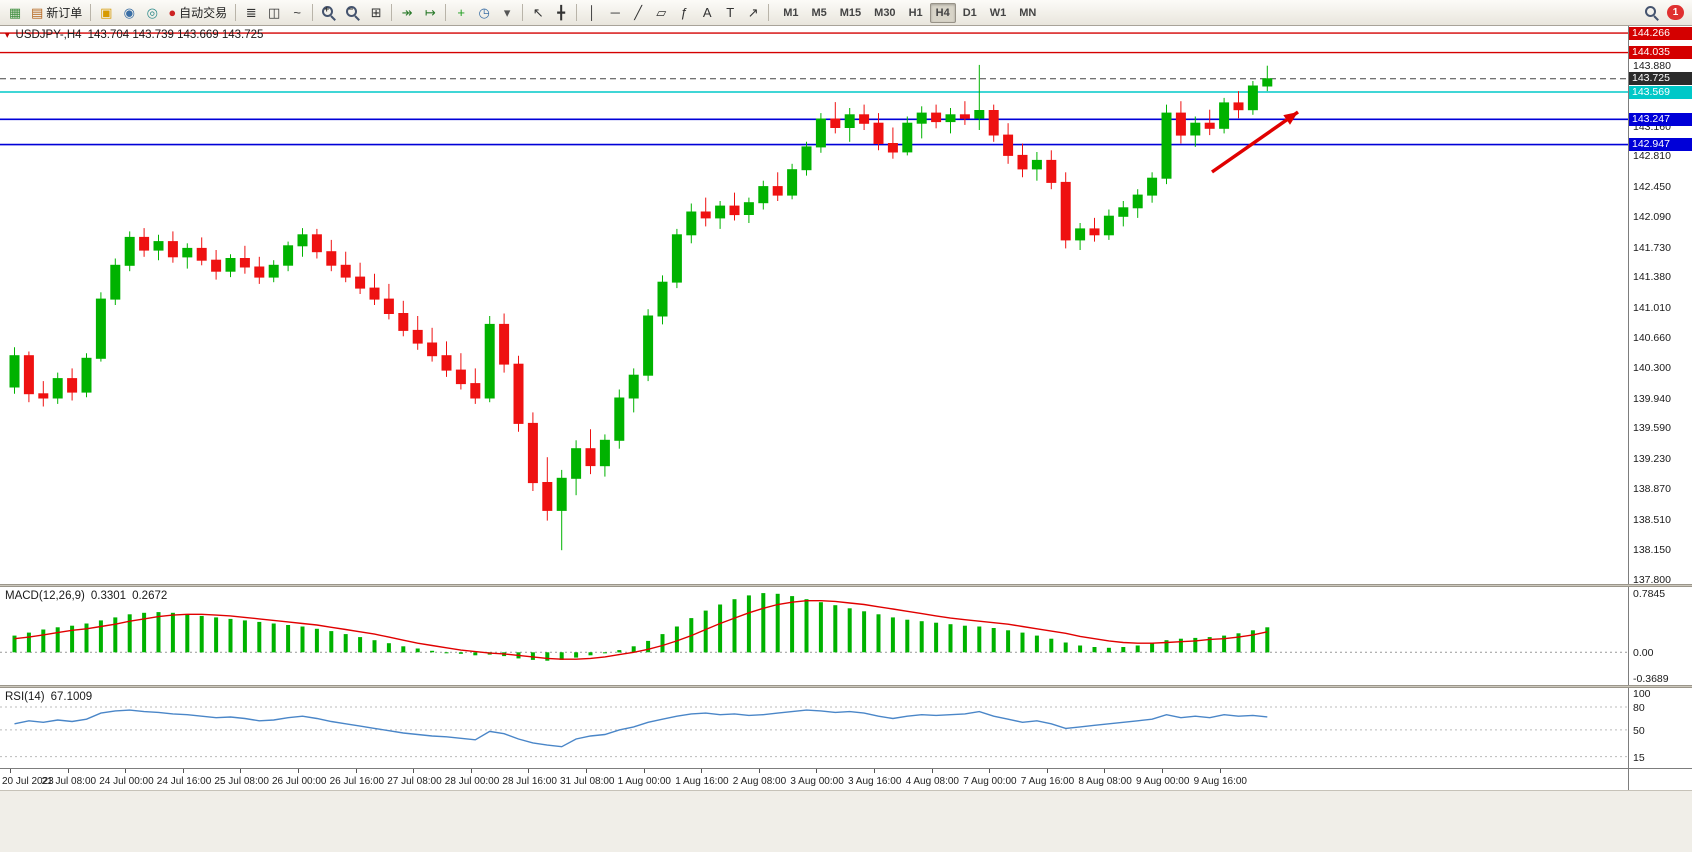 The width and height of the screenshot is (1692, 852). I want to click on text-button: A, so click(707, 13).